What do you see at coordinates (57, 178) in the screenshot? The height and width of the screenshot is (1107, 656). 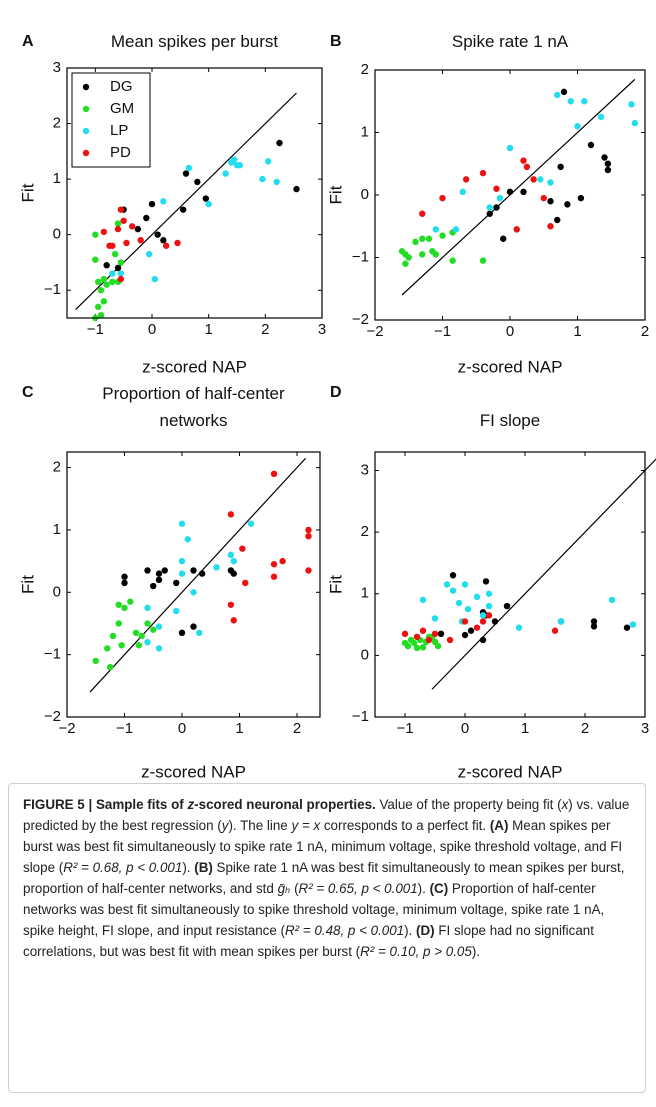 I see `y-tick-label: 1` at bounding box center [57, 178].